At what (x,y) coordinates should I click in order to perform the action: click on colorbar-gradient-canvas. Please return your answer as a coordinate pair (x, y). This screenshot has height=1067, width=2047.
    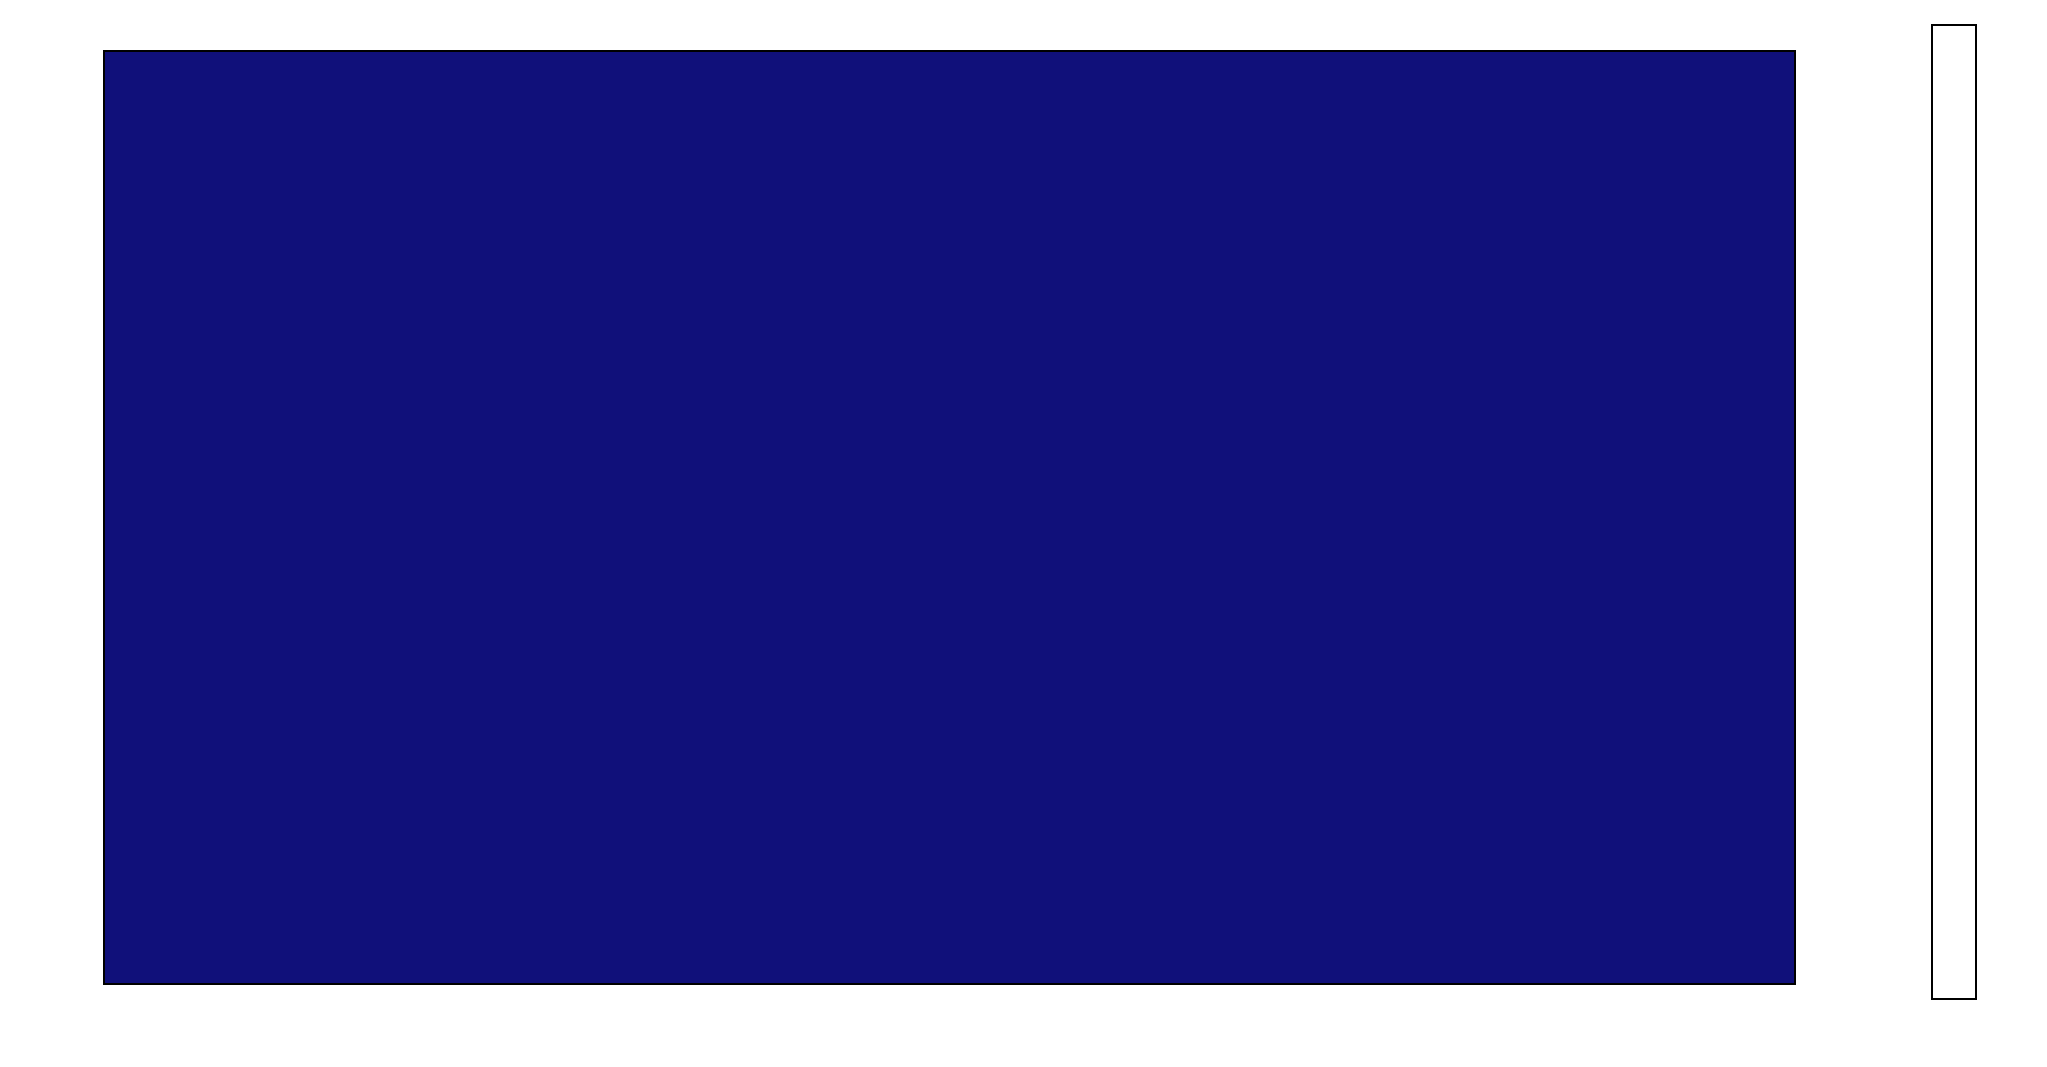
    Looking at the image, I should click on (1954, 512).